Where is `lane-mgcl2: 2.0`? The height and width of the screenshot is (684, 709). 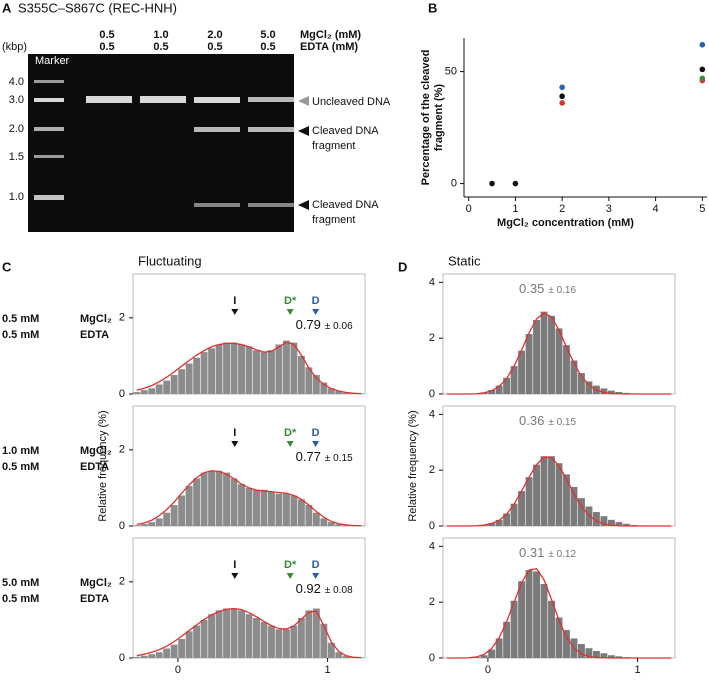 lane-mgcl2: 2.0 is located at coordinates (214, 35).